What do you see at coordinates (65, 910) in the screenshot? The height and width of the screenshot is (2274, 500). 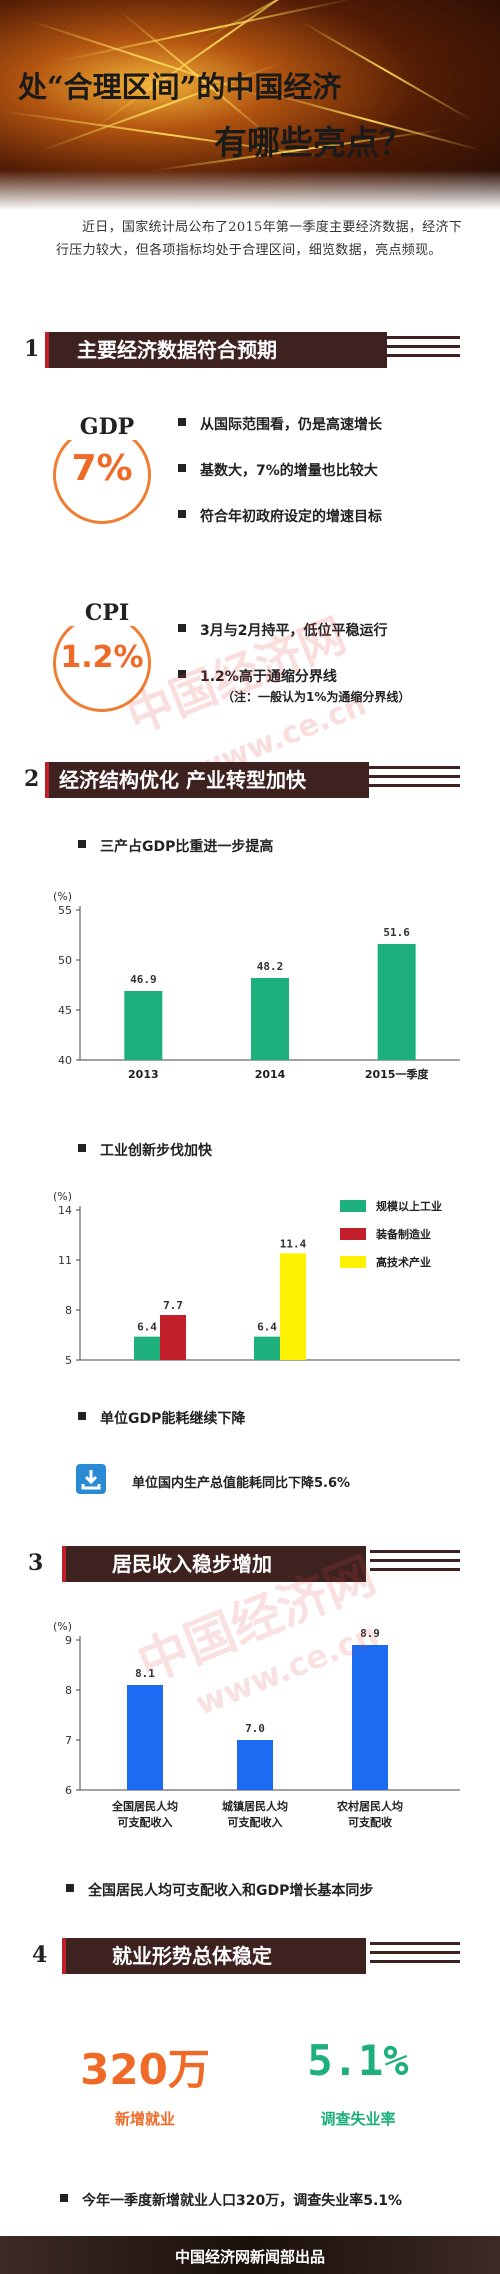 I see `y-tick-label: 55` at bounding box center [65, 910].